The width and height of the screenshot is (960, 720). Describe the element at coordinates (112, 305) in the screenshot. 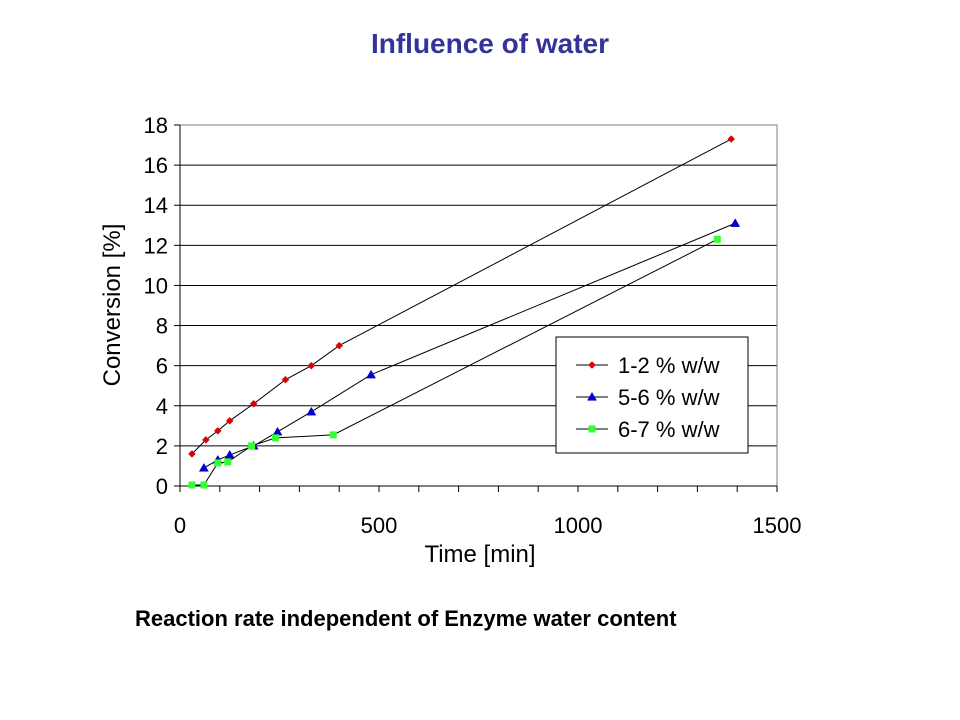

I see `y-axis-title: Conversion [%]` at that location.